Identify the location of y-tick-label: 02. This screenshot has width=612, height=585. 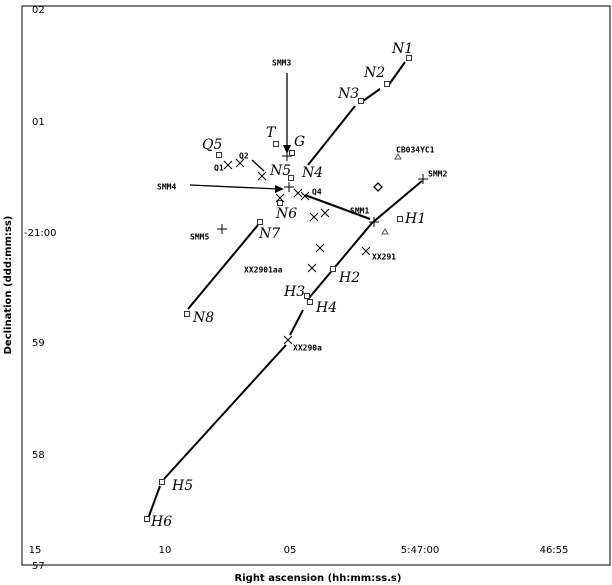
(38, 10).